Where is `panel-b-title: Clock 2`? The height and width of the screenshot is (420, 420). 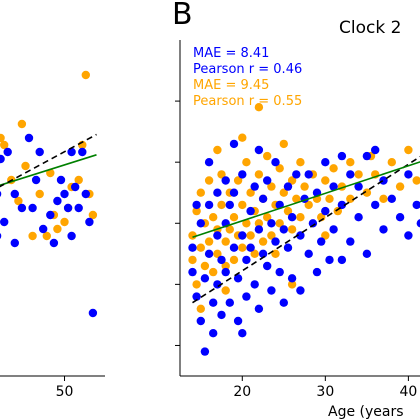 panel-b-title: Clock 2 is located at coordinates (370, 28).